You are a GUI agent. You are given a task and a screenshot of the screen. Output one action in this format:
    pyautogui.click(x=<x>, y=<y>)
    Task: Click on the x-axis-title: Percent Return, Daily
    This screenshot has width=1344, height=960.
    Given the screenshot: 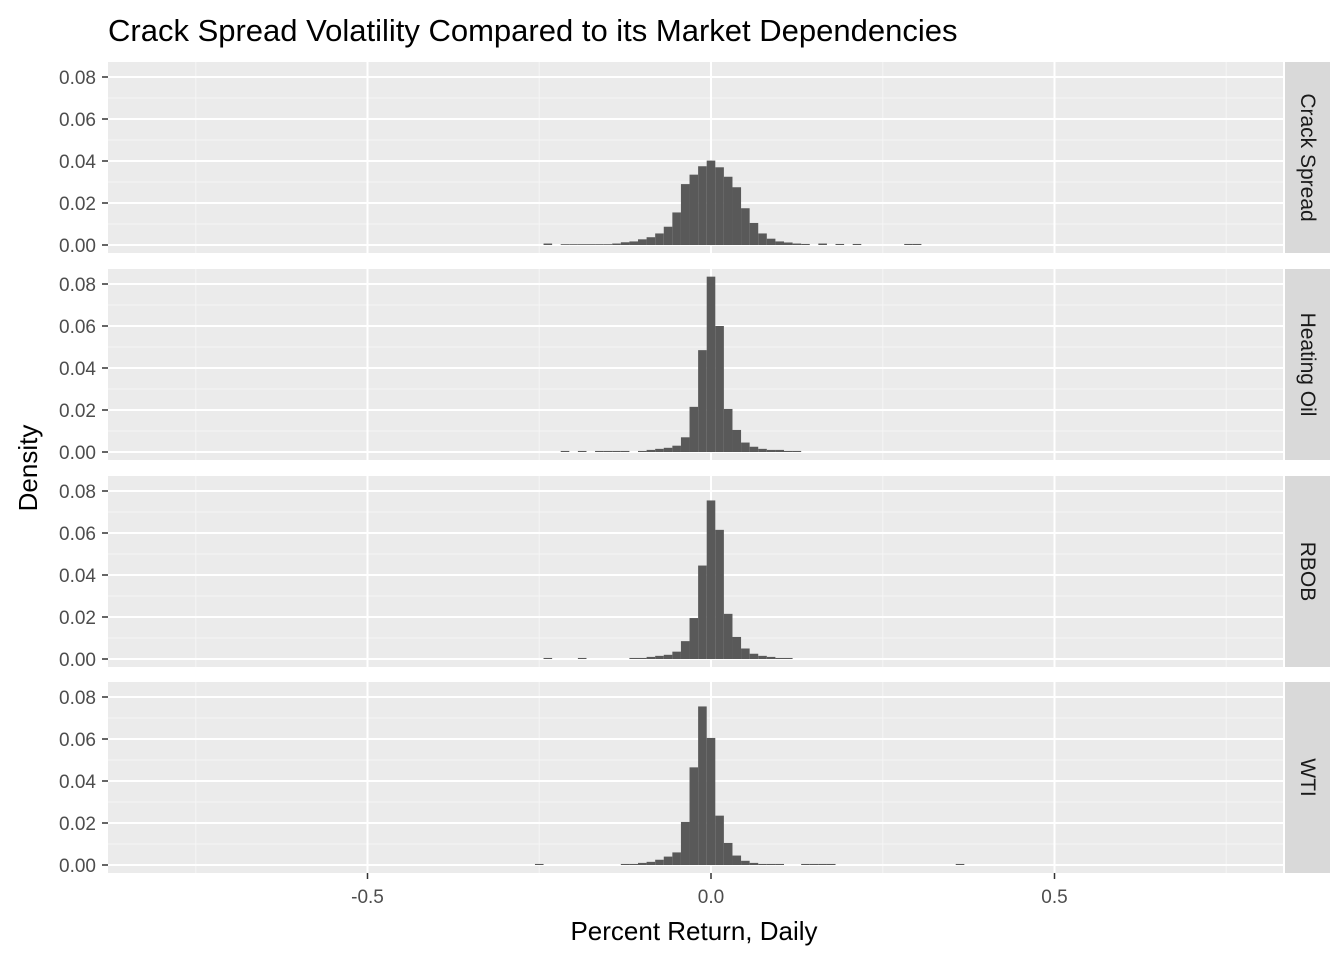 What is the action you would take?
    pyautogui.click(x=693, y=931)
    